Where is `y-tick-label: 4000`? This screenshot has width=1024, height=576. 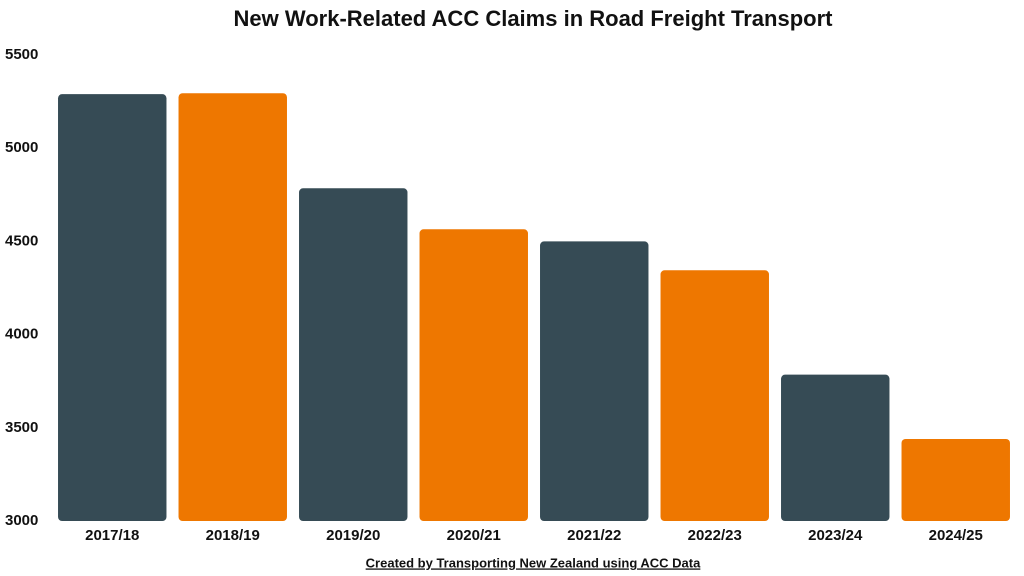 y-tick-label: 4000 is located at coordinates (21, 334).